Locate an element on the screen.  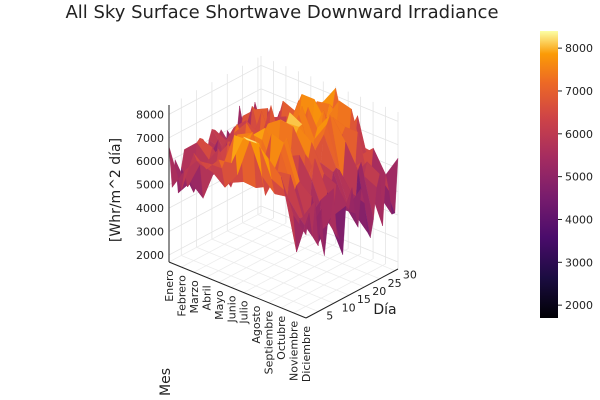
colorbar-tick-label: 3000 is located at coordinates (579, 262).